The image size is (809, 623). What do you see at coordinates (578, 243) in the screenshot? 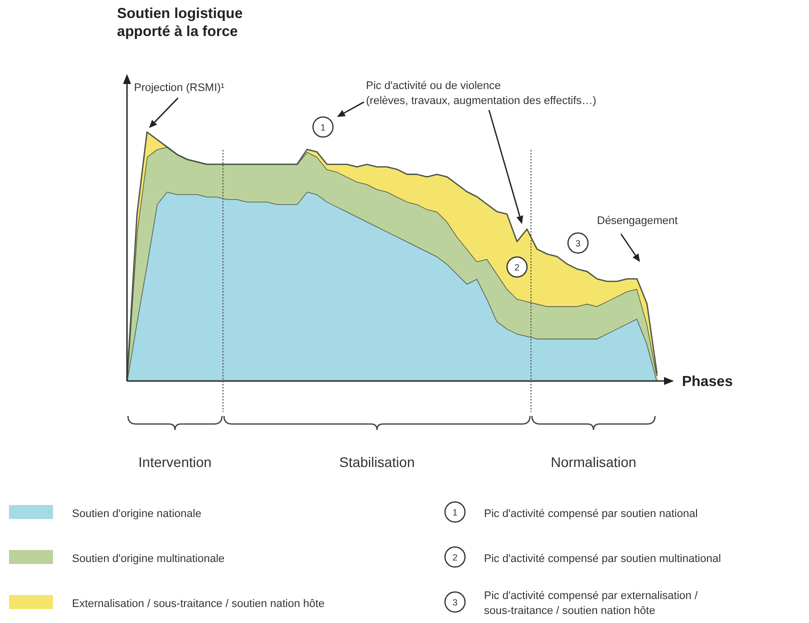
I see `annotation: 3` at bounding box center [578, 243].